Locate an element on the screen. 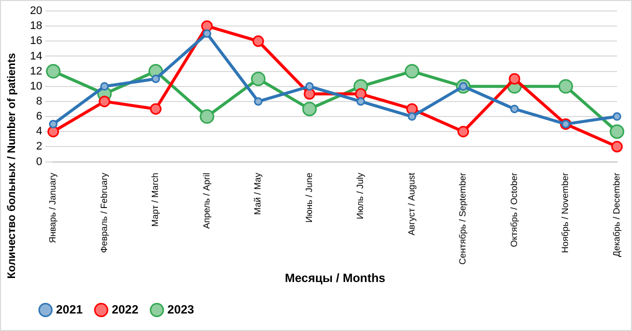  y-tick-label: 12 is located at coordinates (36, 71).